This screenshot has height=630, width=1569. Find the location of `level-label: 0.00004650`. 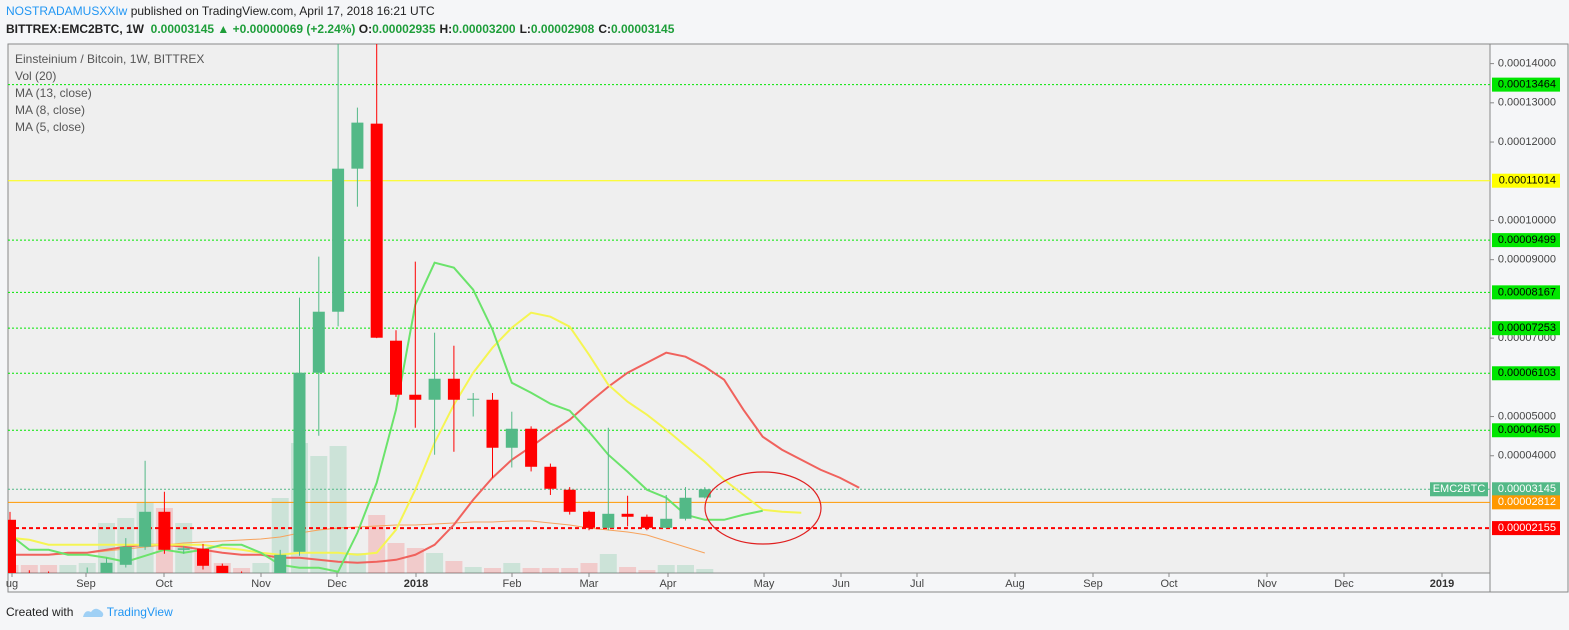

level-label: 0.00004650 is located at coordinates (1527, 430).